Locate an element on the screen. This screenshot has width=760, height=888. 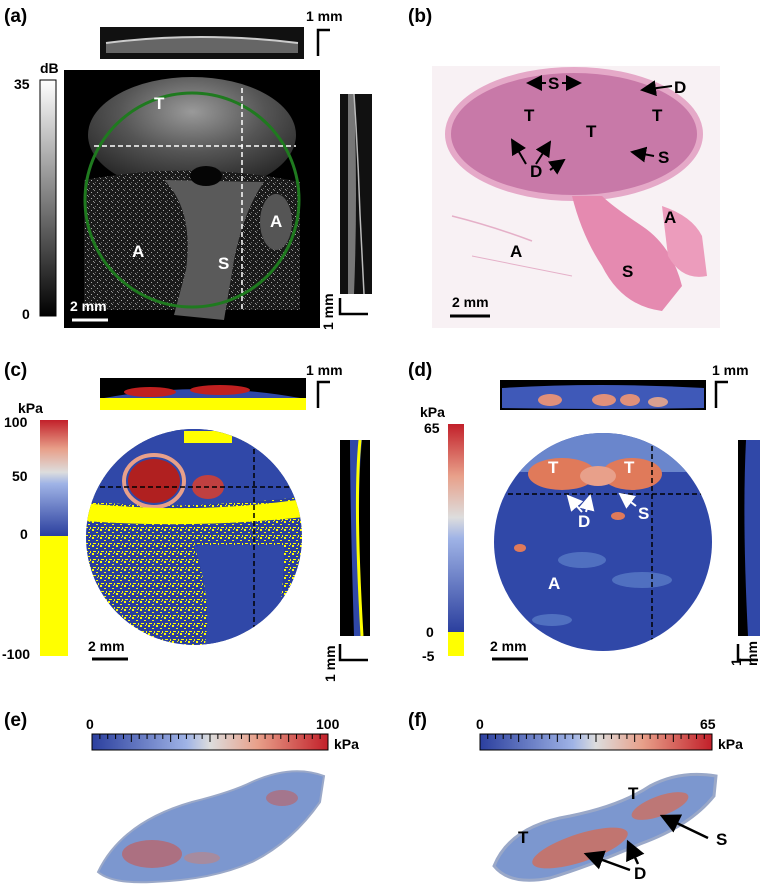
panel-c-colorbar is located at coordinates (54, 538).